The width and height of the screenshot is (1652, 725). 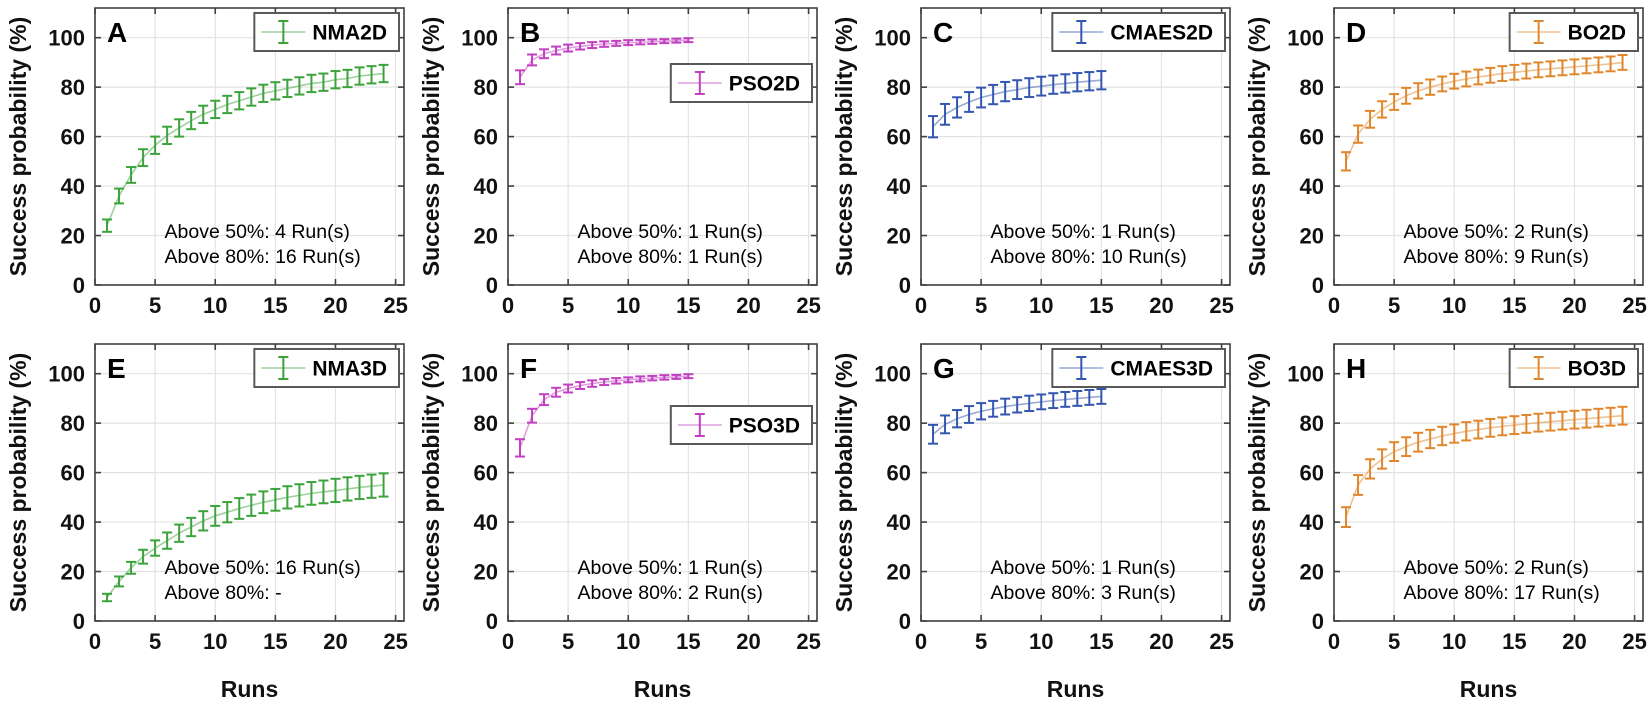 What do you see at coordinates (263, 568) in the screenshot?
I see `annotation-above50: Above 50%: 16 Run(s)` at bounding box center [263, 568].